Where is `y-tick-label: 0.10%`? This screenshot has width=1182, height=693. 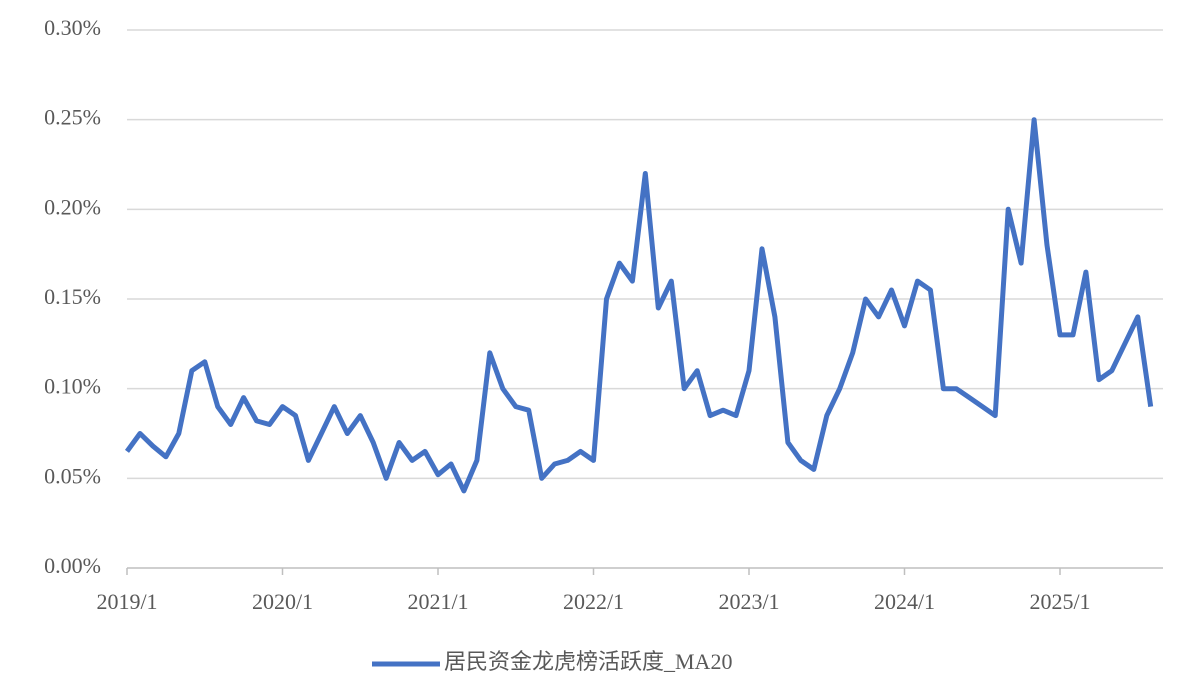 y-tick-label: 0.10% is located at coordinates (72, 386).